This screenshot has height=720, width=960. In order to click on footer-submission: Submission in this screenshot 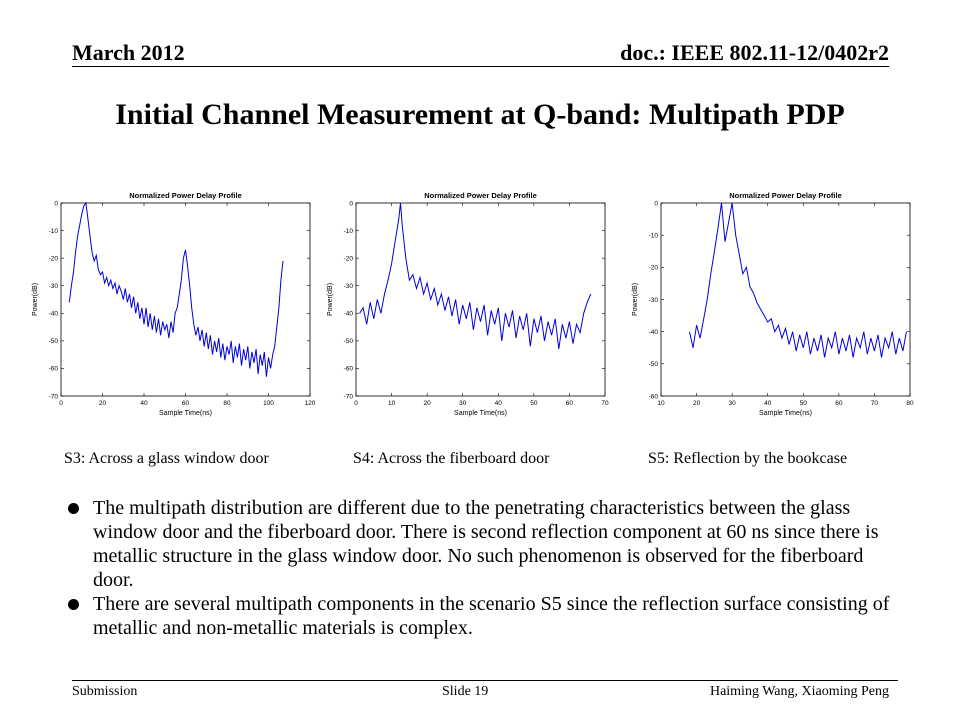, I will do `click(105, 691)`.